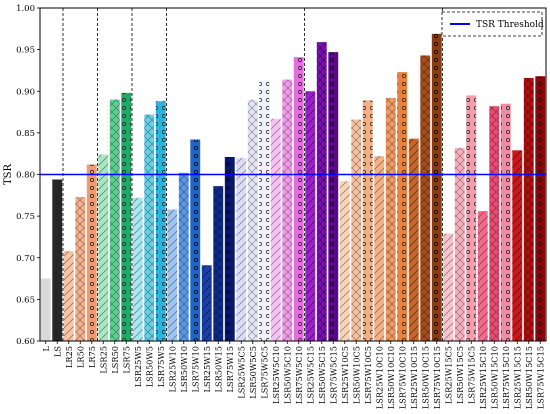 This screenshot has width=550, height=414. What do you see at coordinates (390, 219) in the screenshot?
I see `bar-lsr50w10c10` at bounding box center [390, 219].